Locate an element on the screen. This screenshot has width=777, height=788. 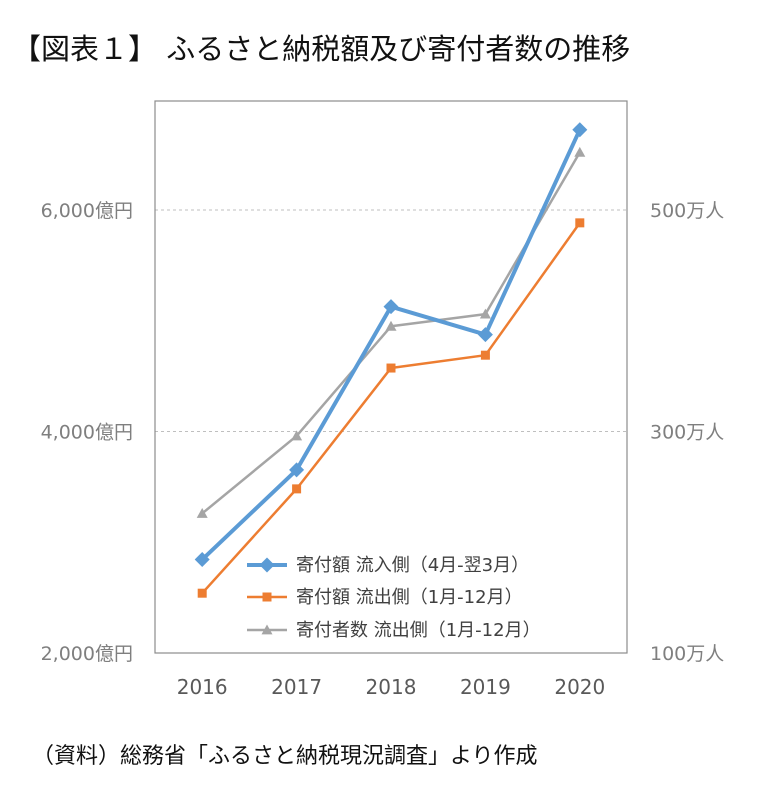
left-axis-ticks: 2,000億円 4,000億円 6,000億円 is located at coordinates (87, 432).